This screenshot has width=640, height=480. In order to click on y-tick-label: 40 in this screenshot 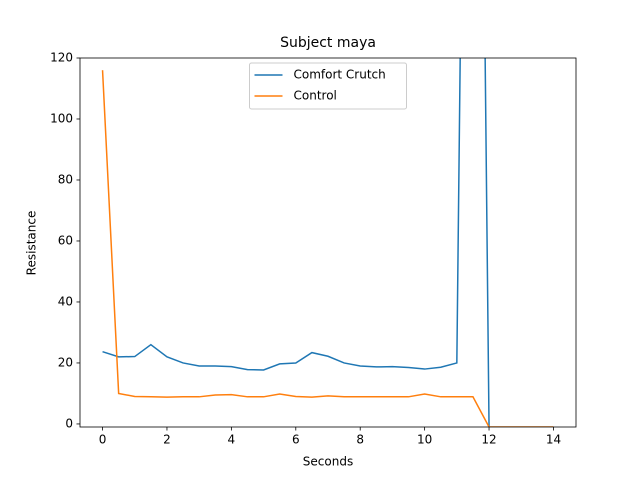, I will do `click(65, 301)`.